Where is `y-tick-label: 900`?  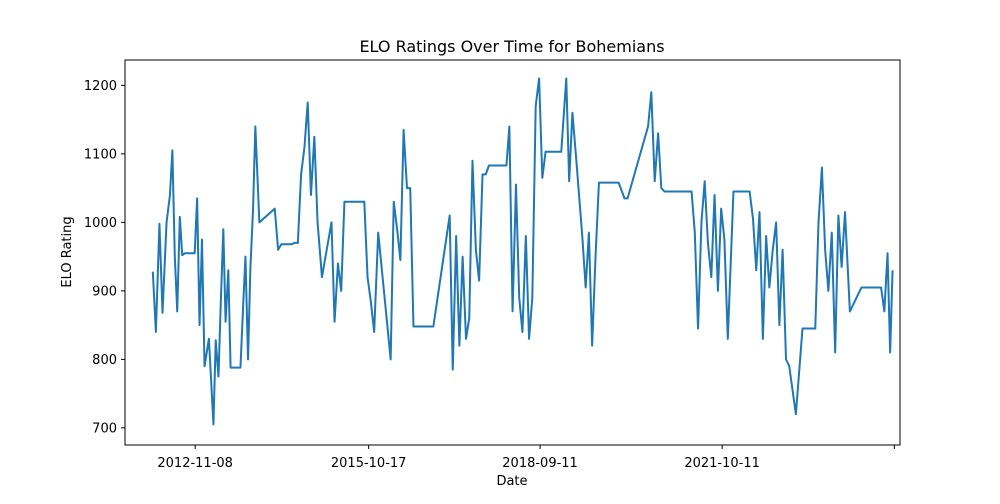 y-tick-label: 900 is located at coordinates (104, 291).